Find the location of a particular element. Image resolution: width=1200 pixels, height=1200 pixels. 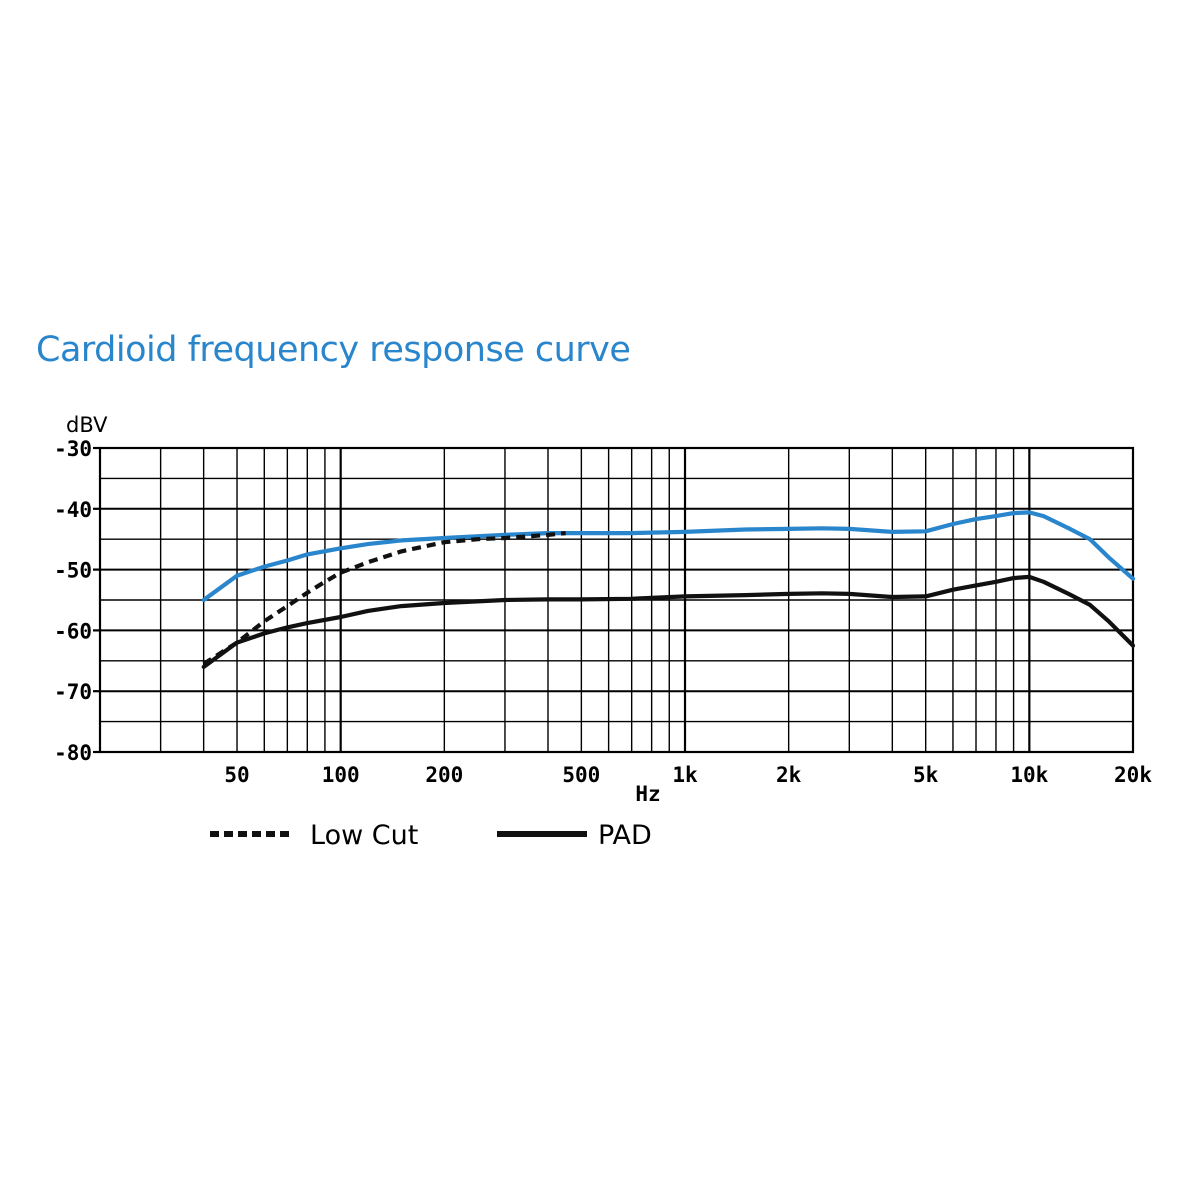

y-axis-label: dBV is located at coordinates (87, 425).